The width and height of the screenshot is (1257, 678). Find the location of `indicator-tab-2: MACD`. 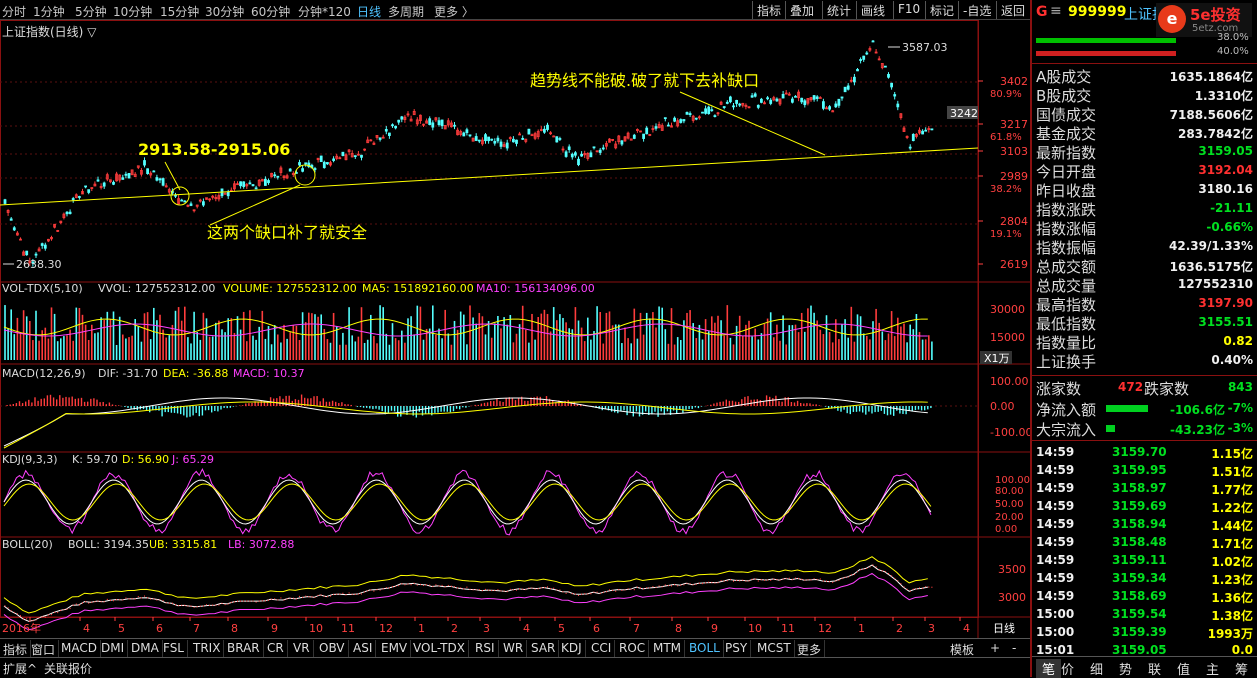

indicator-tab-2: MACD is located at coordinates (79, 648).